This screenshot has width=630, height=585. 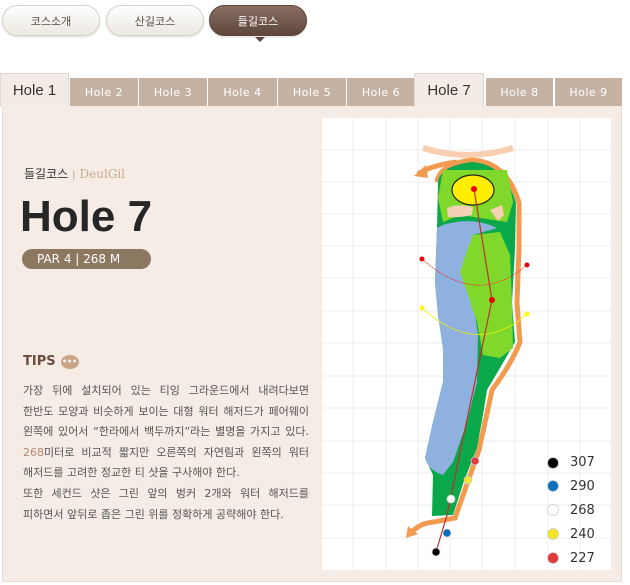 What do you see at coordinates (519, 92) in the screenshot?
I see `tab-hole-8: Hole 8` at bounding box center [519, 92].